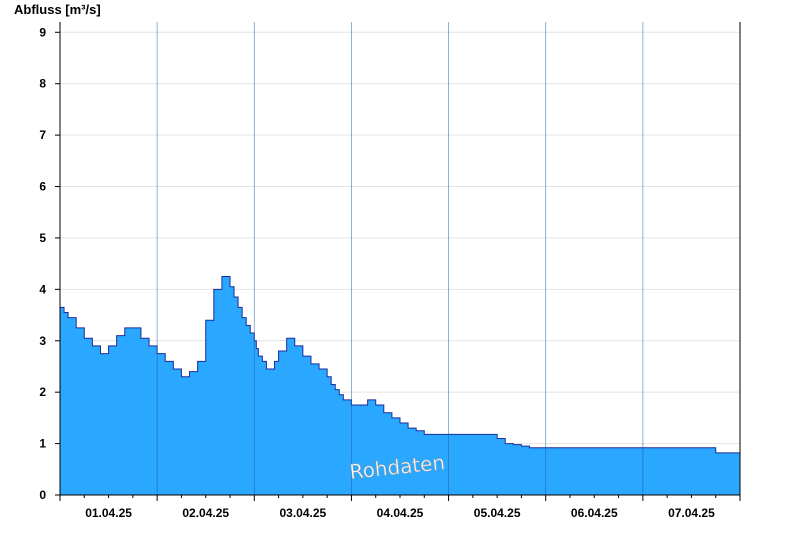  Describe the element at coordinates (42, 238) in the screenshot. I see `y-tick-label-5: 5` at that location.